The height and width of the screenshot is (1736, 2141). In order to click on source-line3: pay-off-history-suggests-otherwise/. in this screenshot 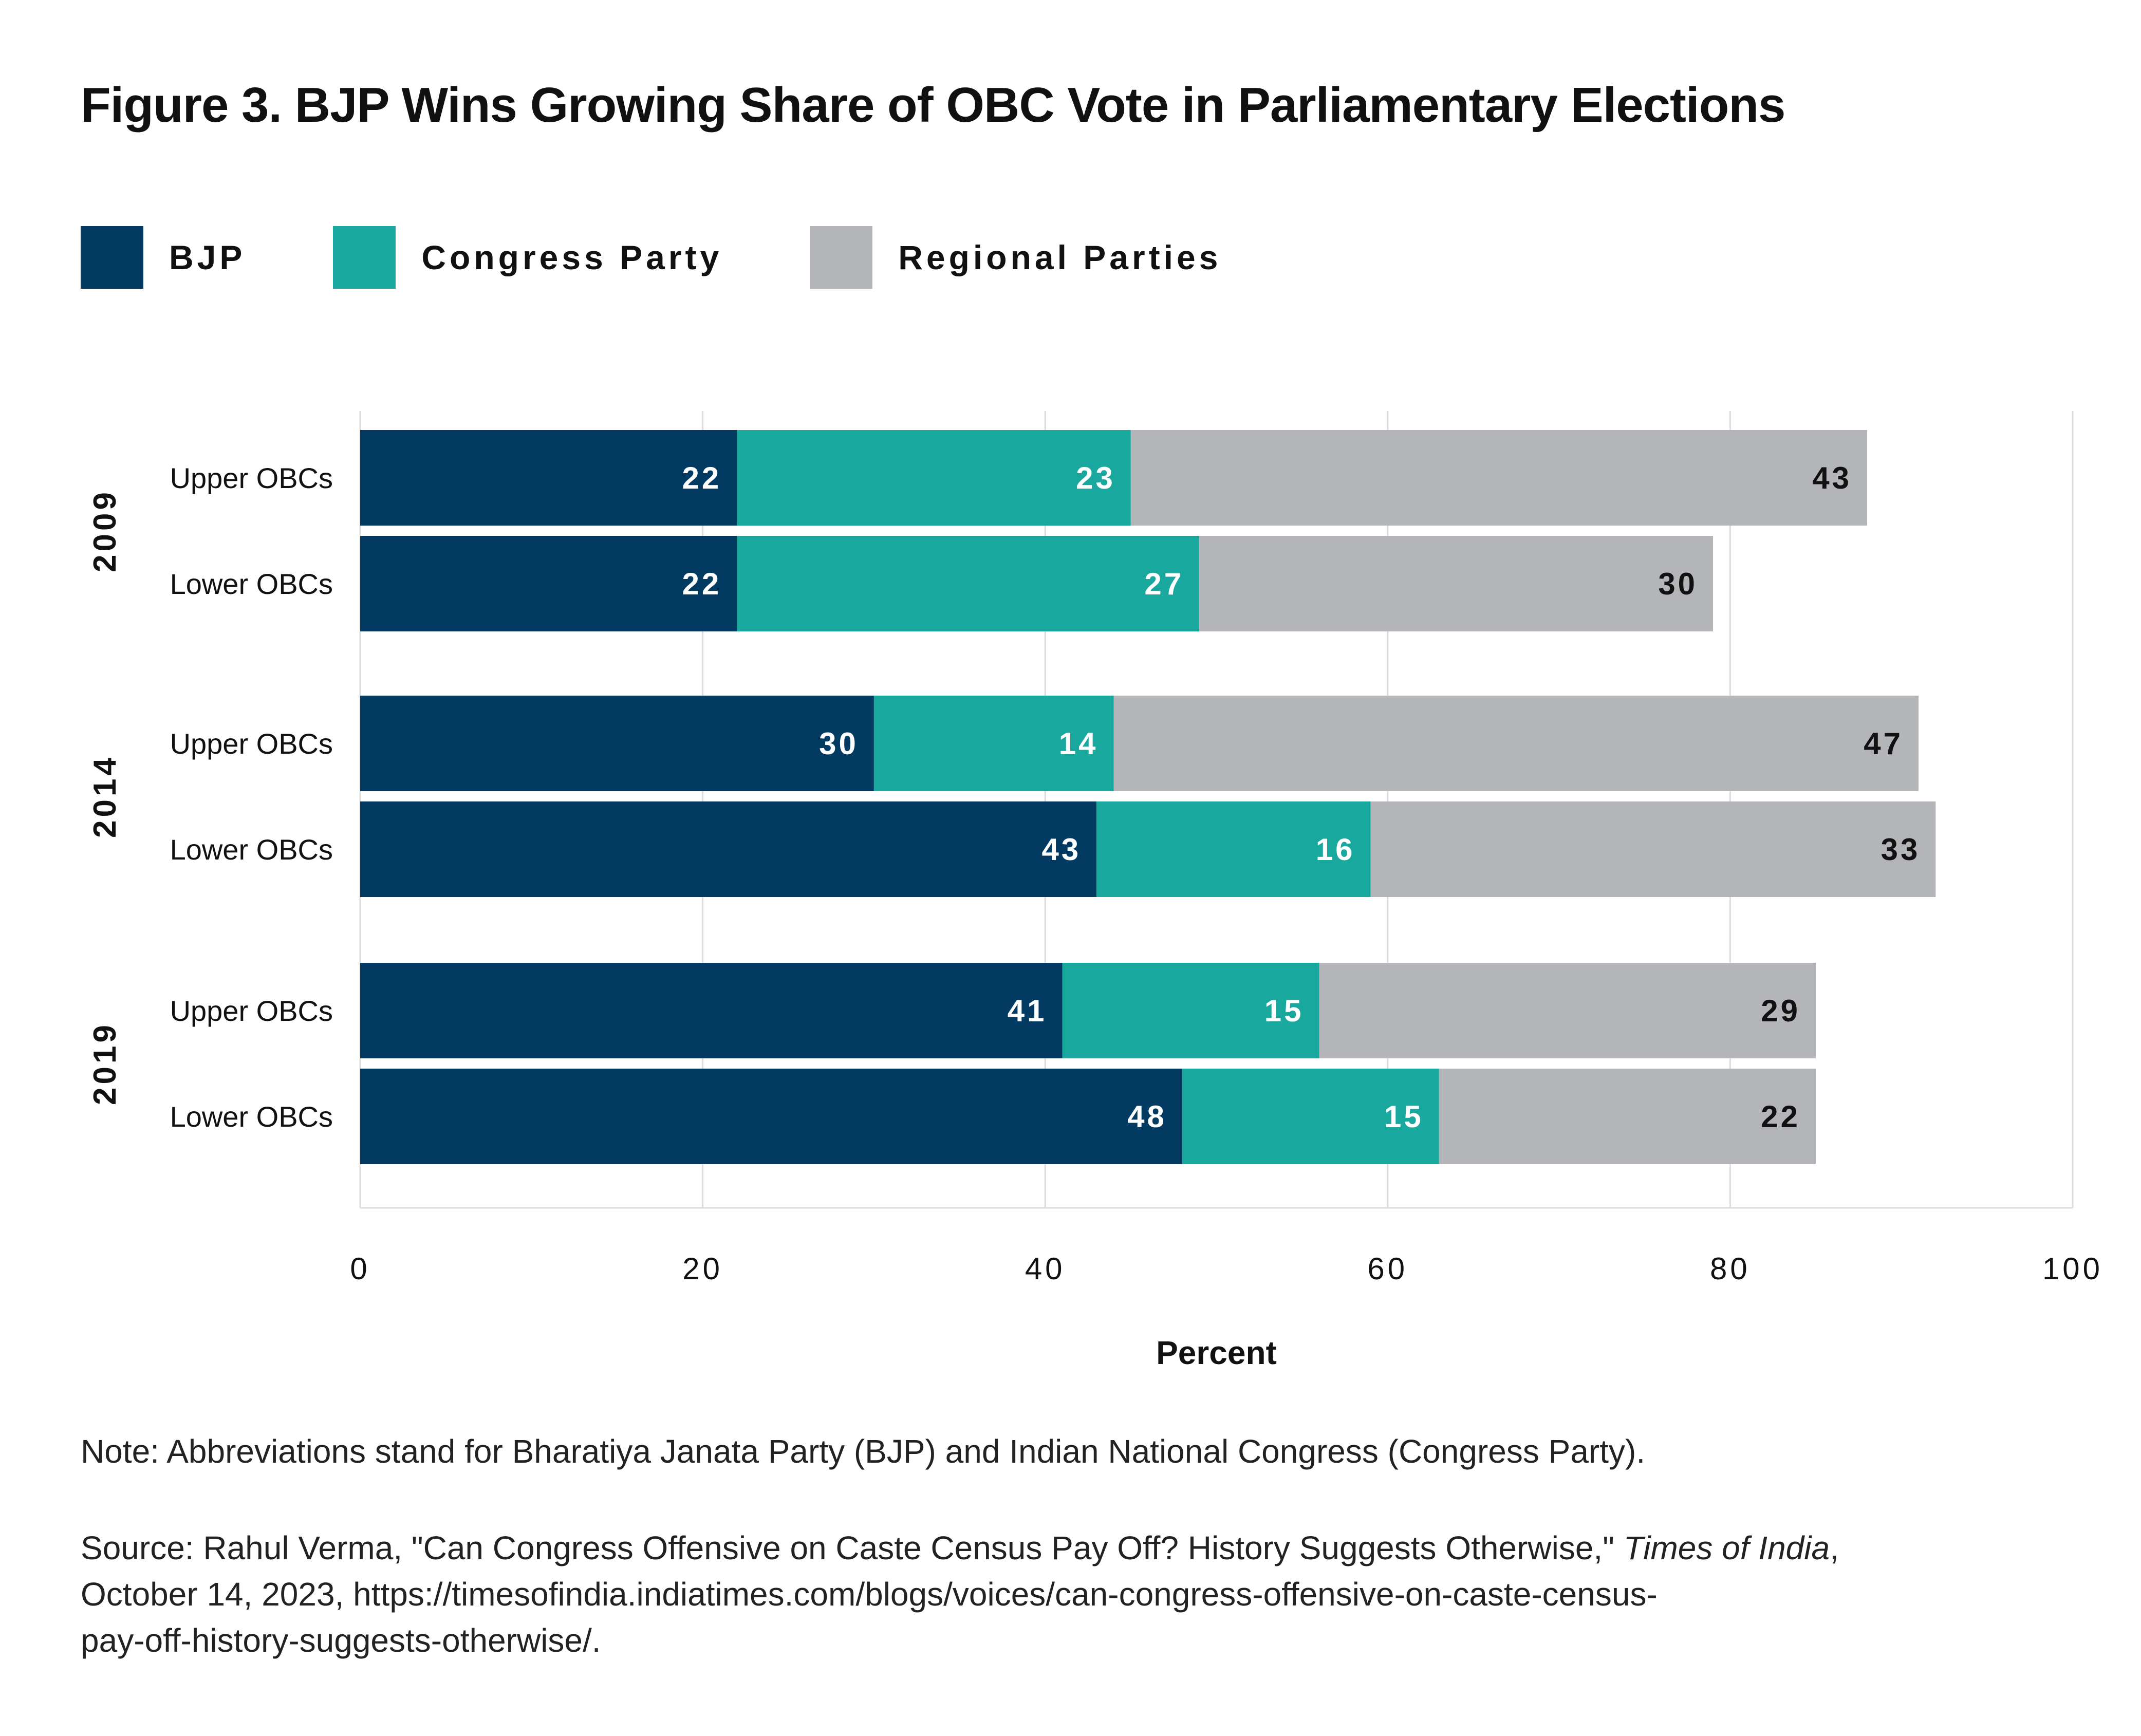, I will do `click(341, 1641)`.